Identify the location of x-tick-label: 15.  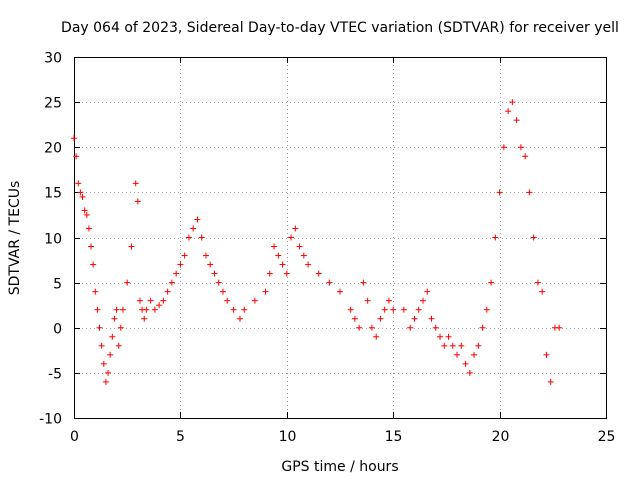
(394, 437).